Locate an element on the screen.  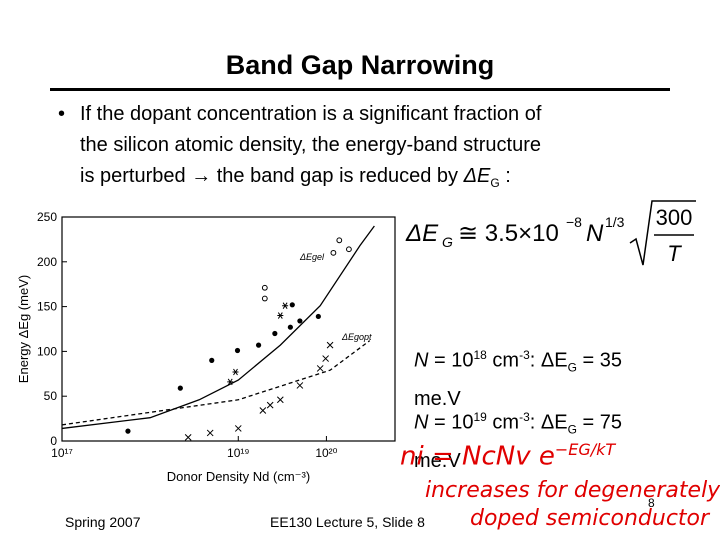
arrow: → is located at coordinates (201, 176).